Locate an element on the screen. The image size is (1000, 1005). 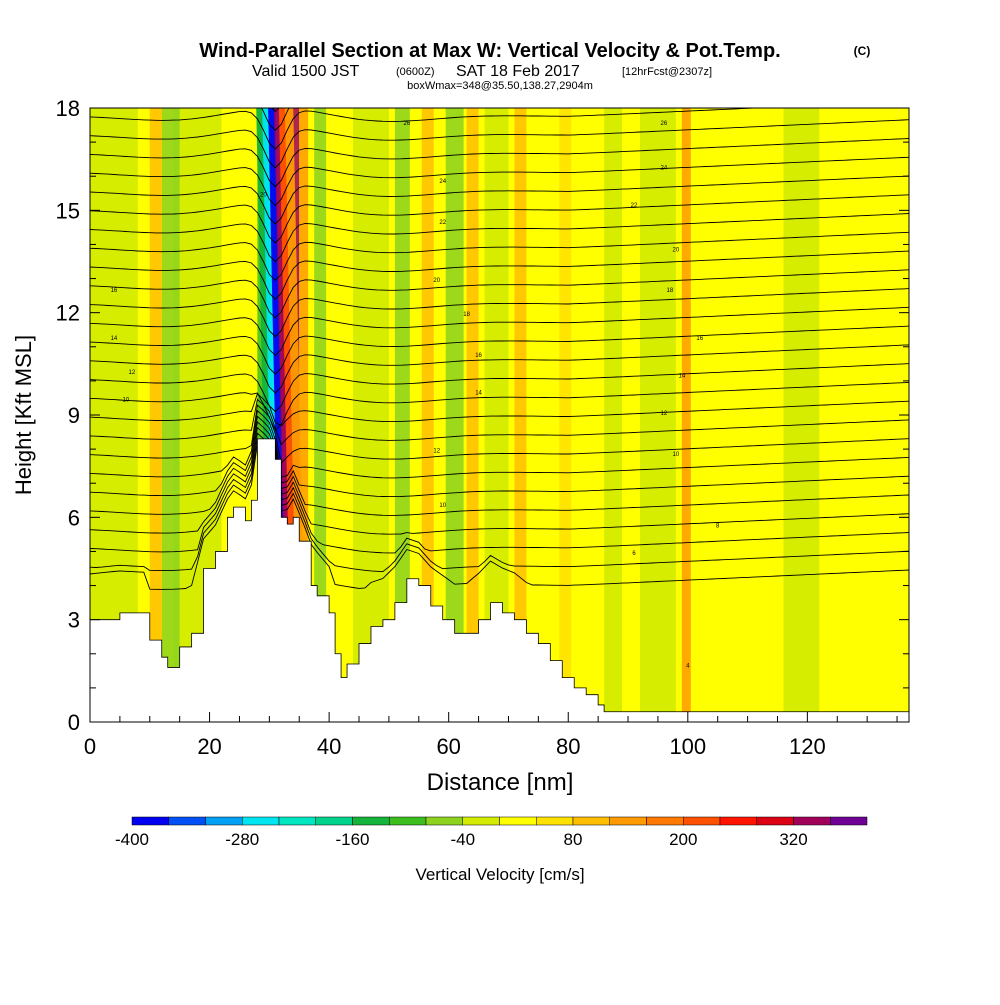
subtitle-valid: Valid 1500 JST is located at coordinates (306, 71).